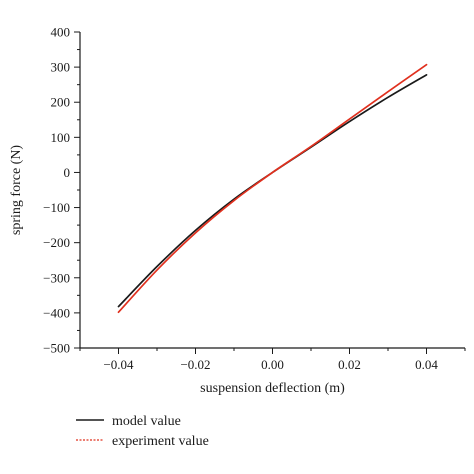 The image size is (474, 474). Describe the element at coordinates (56, 277) in the screenshot. I see `y-tick-label: −300` at that location.